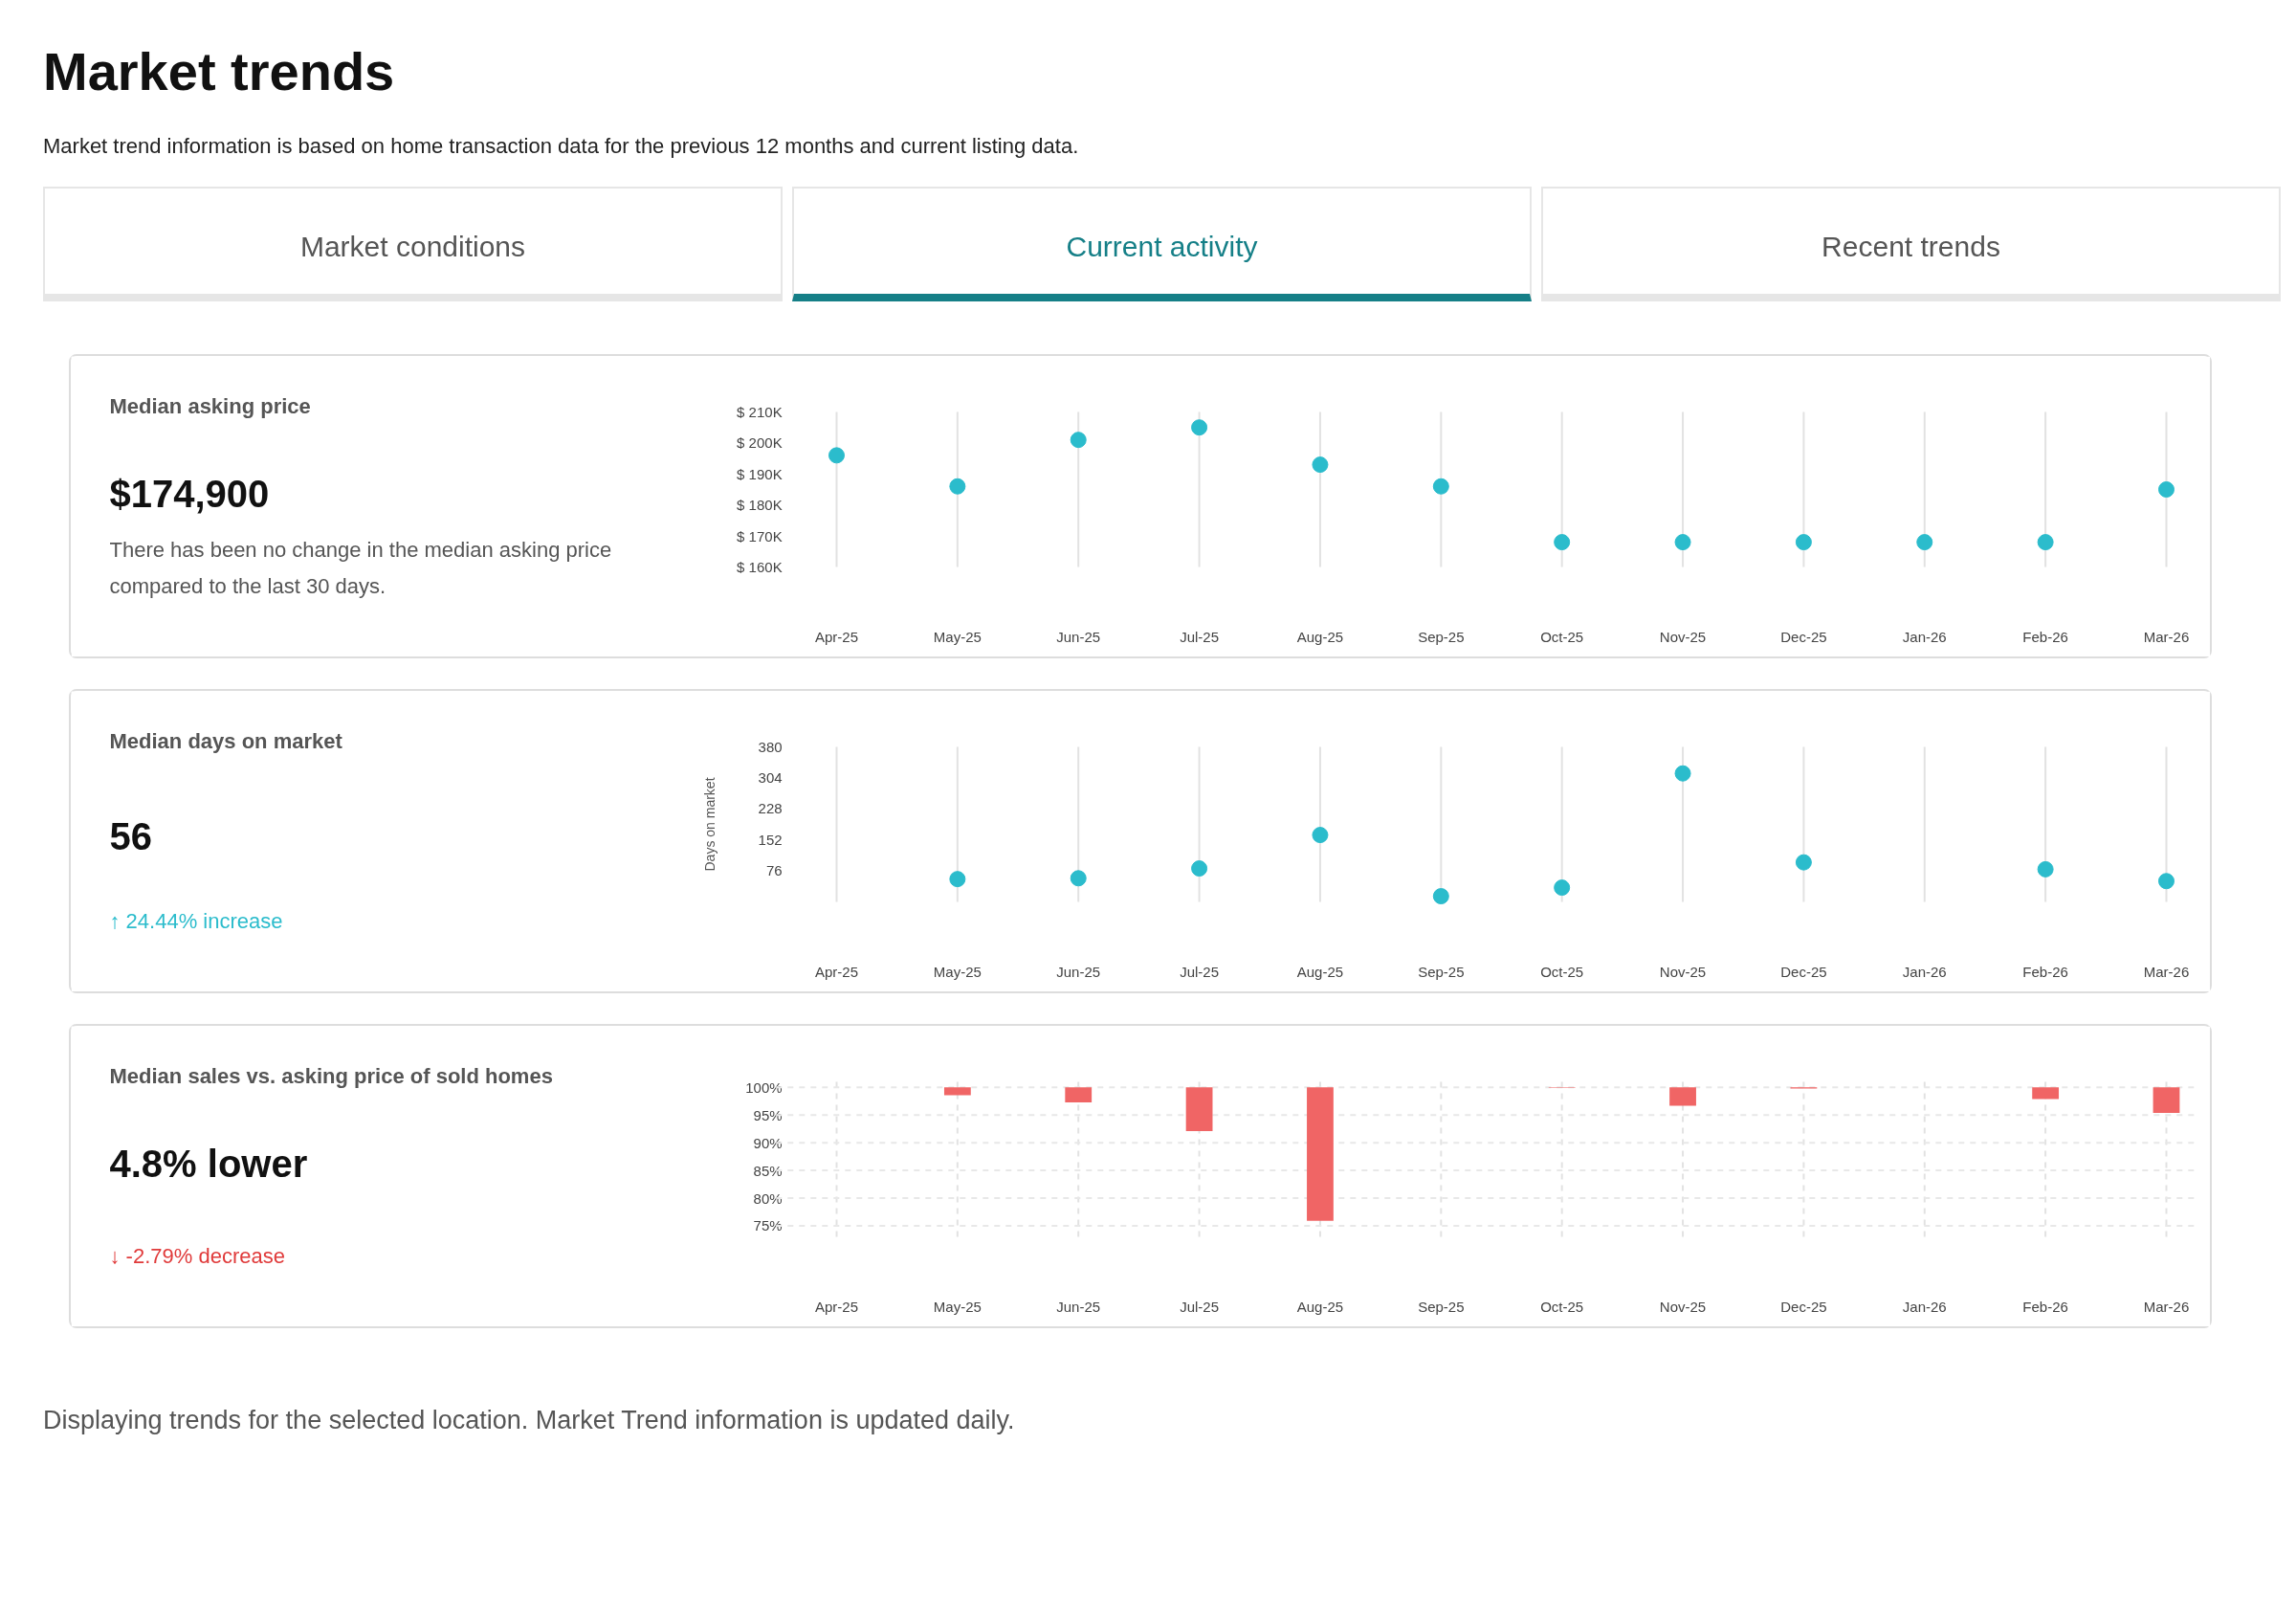 The image size is (2296, 1600). Describe the element at coordinates (774, 870) in the screenshot. I see `y-tick-label: 76` at that location.